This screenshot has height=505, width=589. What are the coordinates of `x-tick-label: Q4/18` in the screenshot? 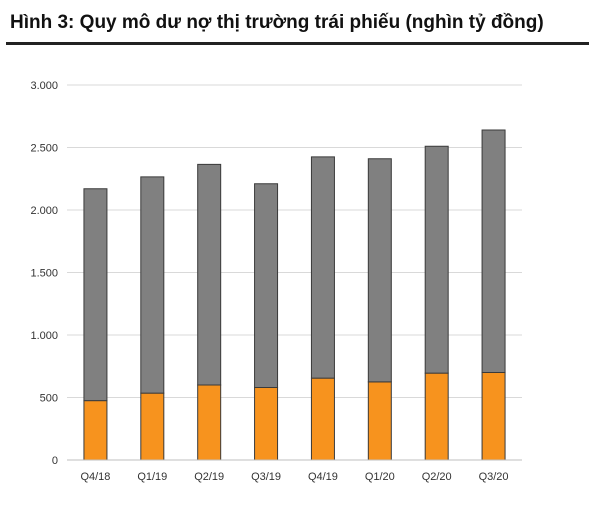 It's located at (95, 477).